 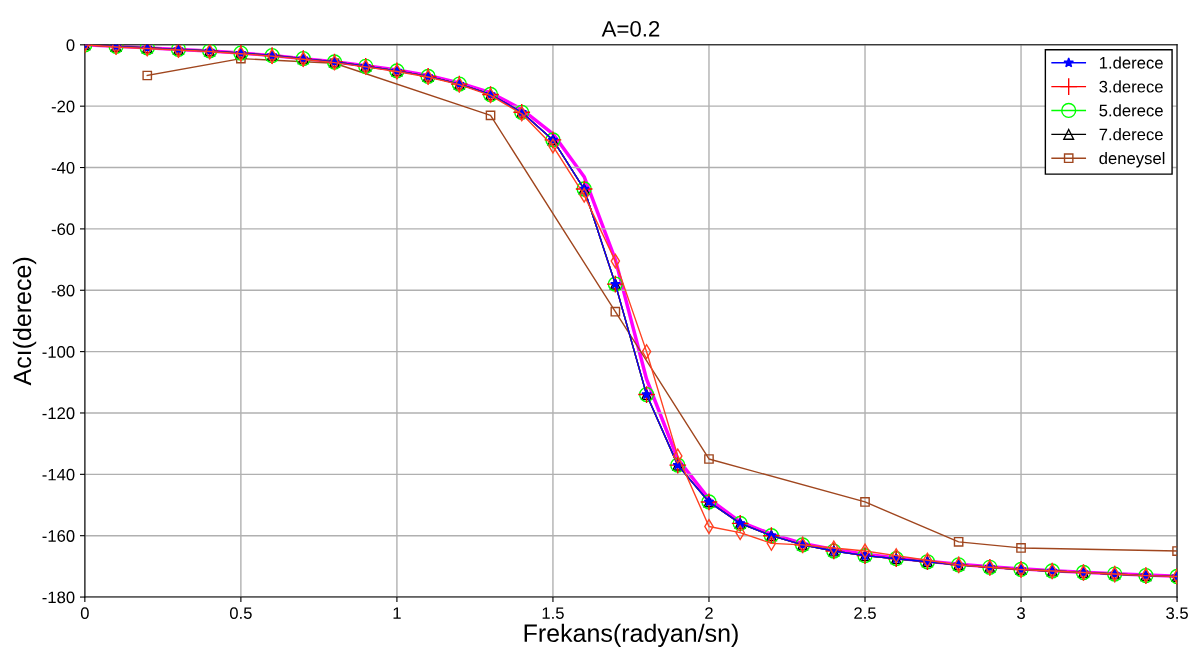 What do you see at coordinates (397, 613) in the screenshot?
I see `x-tick-label: 1` at bounding box center [397, 613].